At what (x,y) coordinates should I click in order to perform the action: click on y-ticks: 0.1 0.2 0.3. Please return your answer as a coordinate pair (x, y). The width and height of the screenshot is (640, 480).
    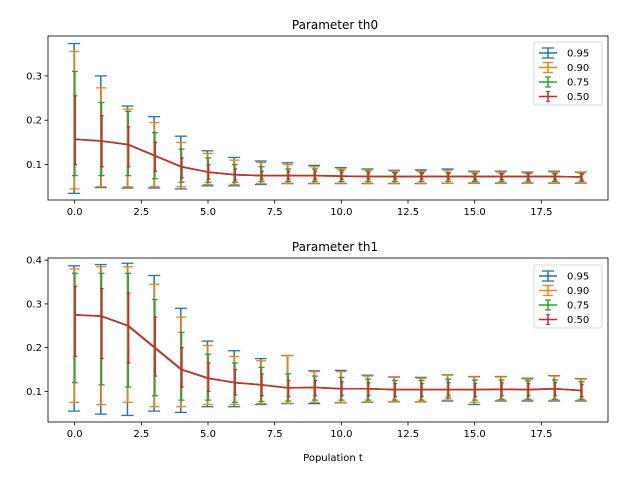
    Looking at the image, I should click on (37, 121).